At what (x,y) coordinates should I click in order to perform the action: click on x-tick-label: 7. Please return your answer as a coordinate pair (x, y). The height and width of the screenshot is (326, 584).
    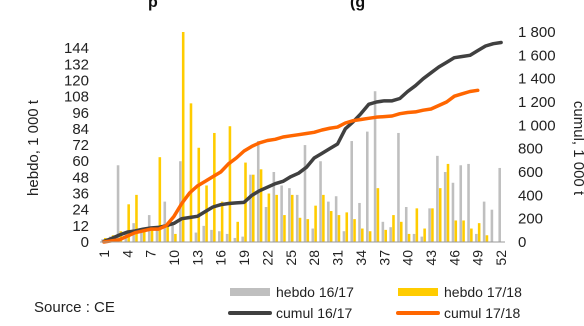
    Looking at the image, I should click on (151, 254).